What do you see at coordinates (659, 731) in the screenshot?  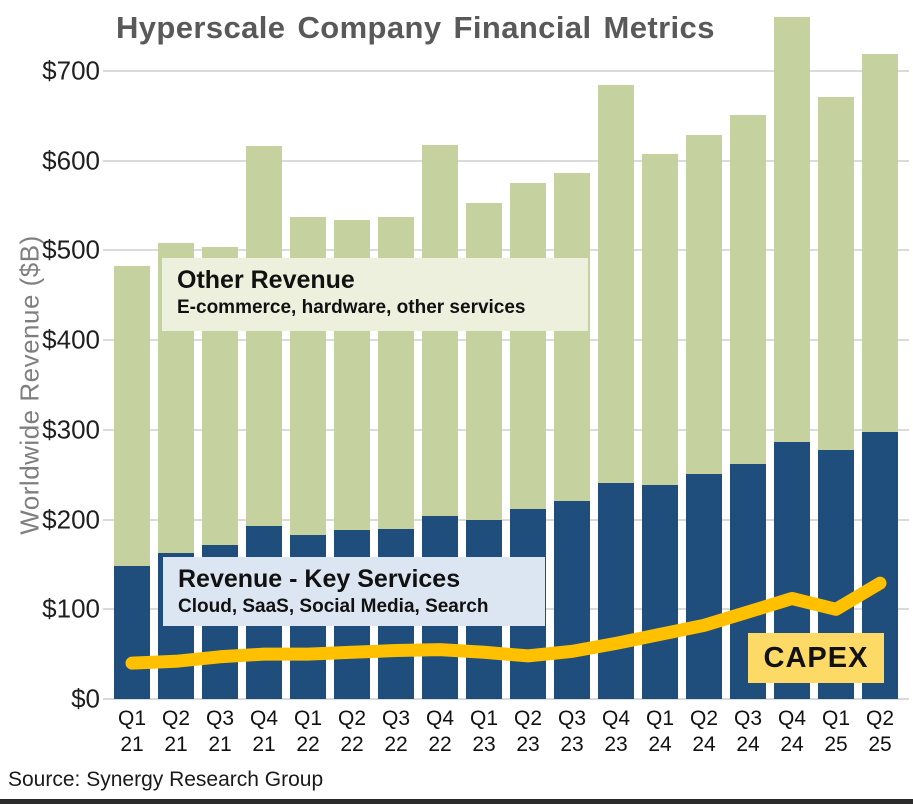 I see `x-tick-label-Q1-24: Q1 24` at bounding box center [659, 731].